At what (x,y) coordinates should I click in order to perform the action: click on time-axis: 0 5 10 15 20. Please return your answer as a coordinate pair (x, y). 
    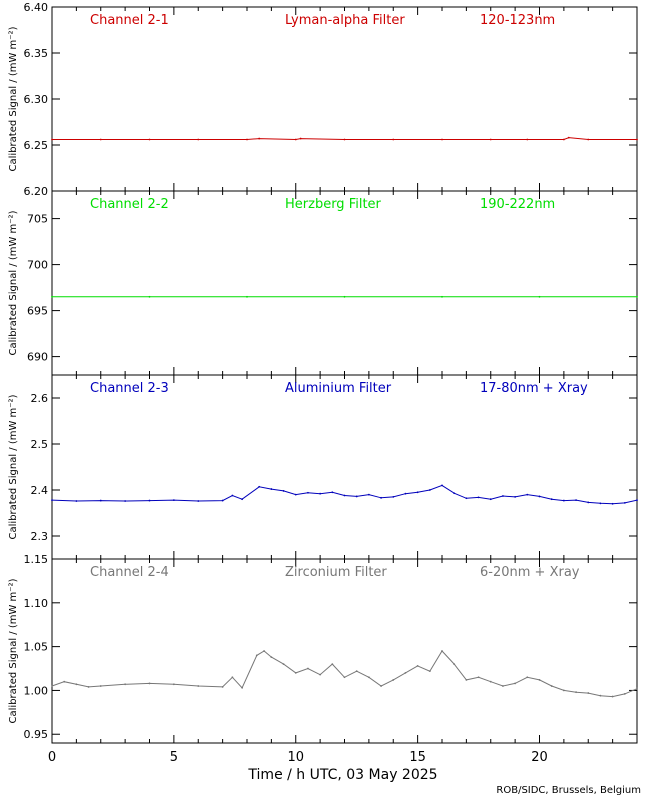
    Looking at the image, I should click on (298, 757).